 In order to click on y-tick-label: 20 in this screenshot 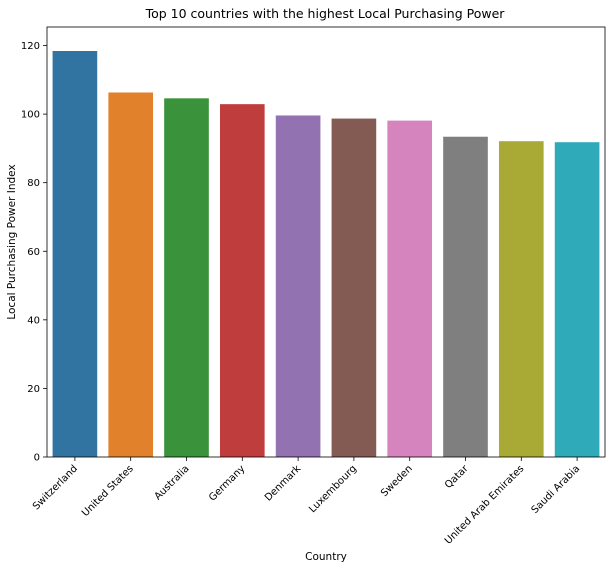, I will do `click(33, 389)`.